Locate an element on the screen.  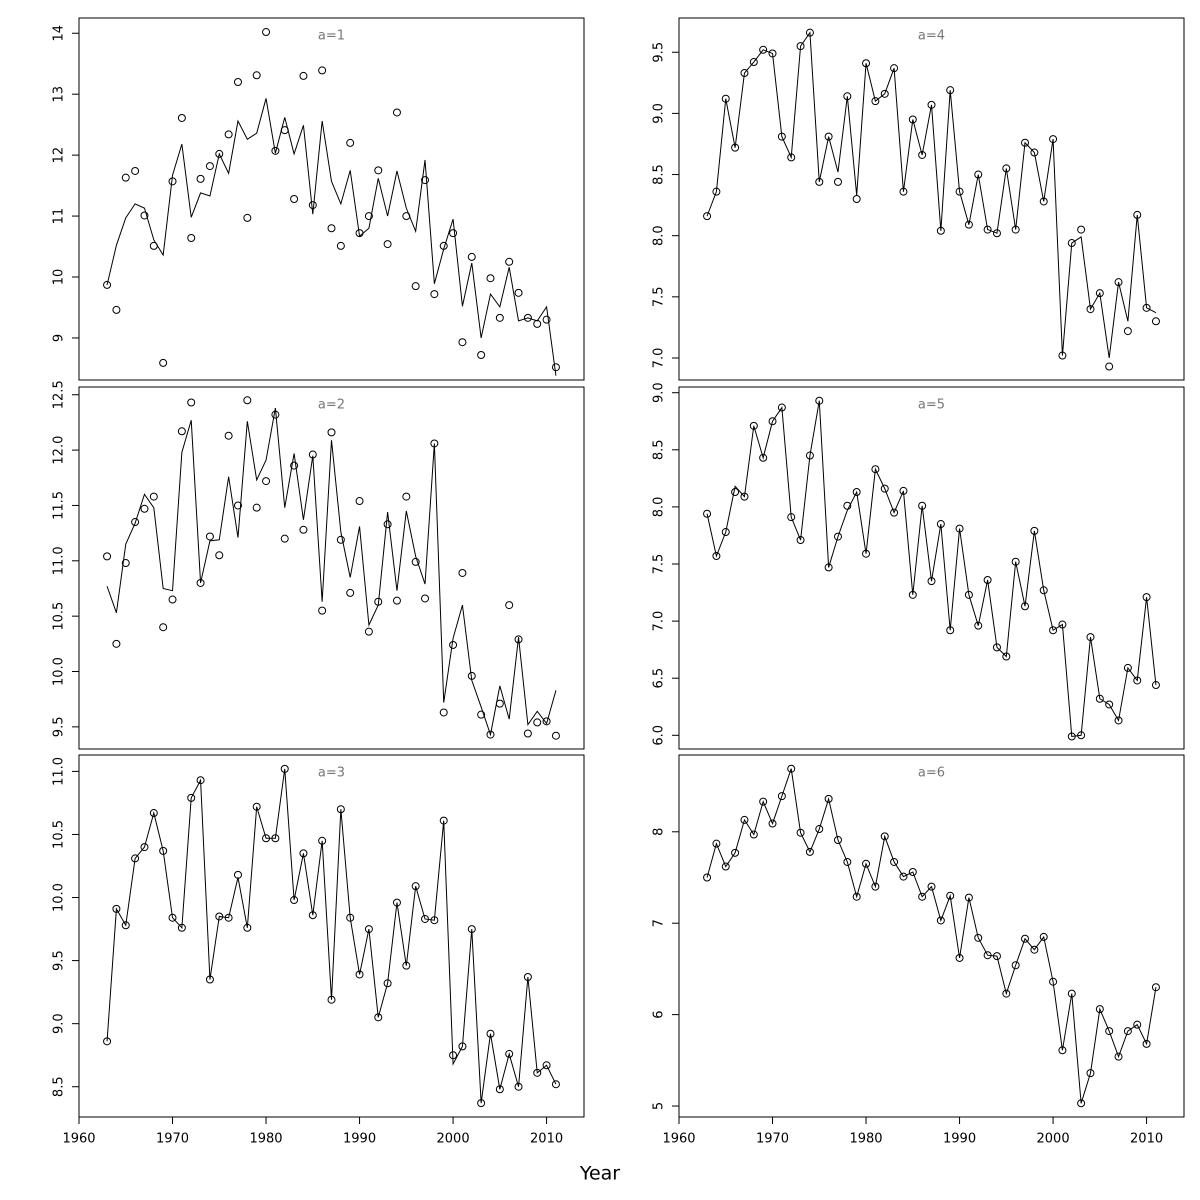
fitted-line is located at coordinates (931, 195).